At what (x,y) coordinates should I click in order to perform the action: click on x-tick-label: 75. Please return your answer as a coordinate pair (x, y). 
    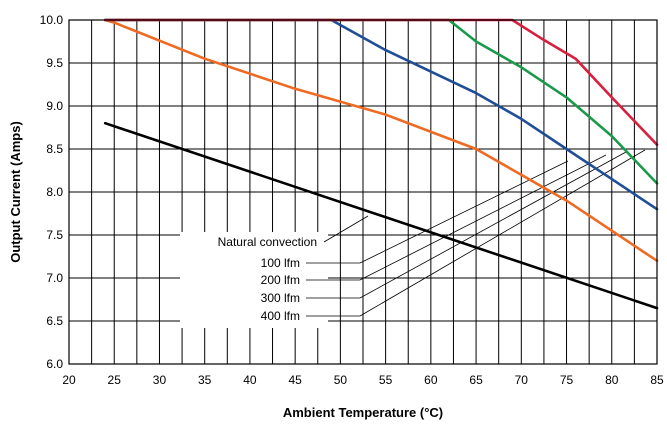
    Looking at the image, I should click on (567, 380).